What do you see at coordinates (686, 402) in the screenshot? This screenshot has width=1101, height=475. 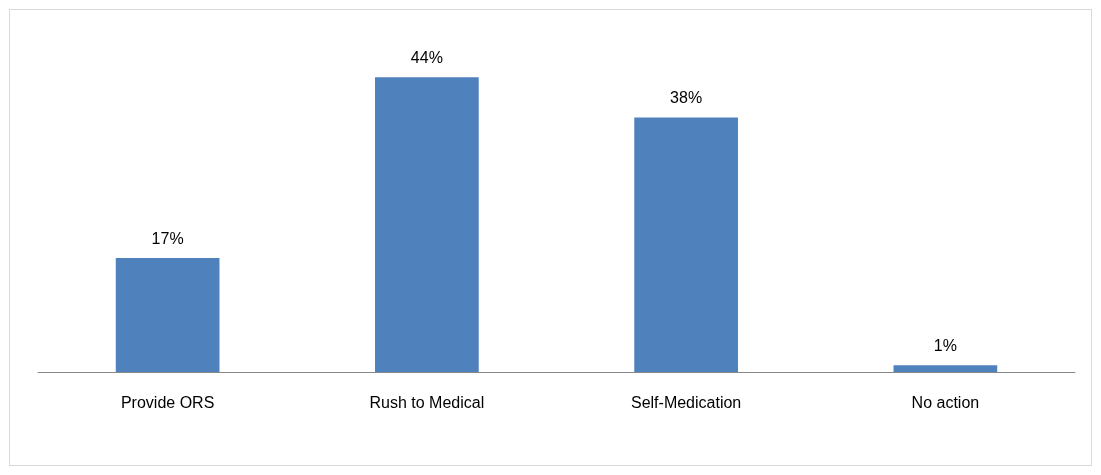 I see `x-tick-label: Self-Medication` at bounding box center [686, 402].